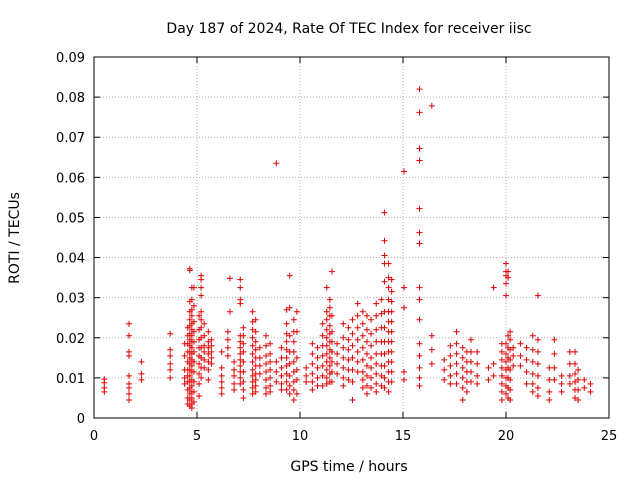 Image resolution: width=640 pixels, height=480 pixels. Describe the element at coordinates (15, 238) in the screenshot. I see `y-axis-label: ROTI / TECUs` at that location.